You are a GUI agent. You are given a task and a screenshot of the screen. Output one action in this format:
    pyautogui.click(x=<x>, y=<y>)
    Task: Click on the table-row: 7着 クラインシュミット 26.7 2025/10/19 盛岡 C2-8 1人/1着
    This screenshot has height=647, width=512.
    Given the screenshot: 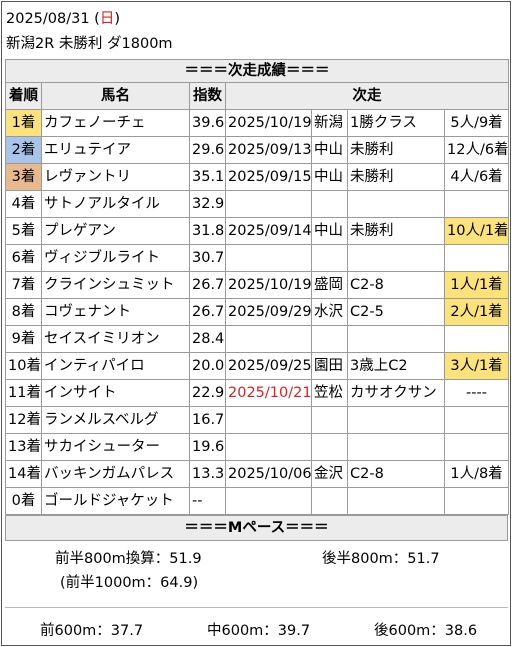 What is the action you would take?
    pyautogui.click(x=257, y=285)
    